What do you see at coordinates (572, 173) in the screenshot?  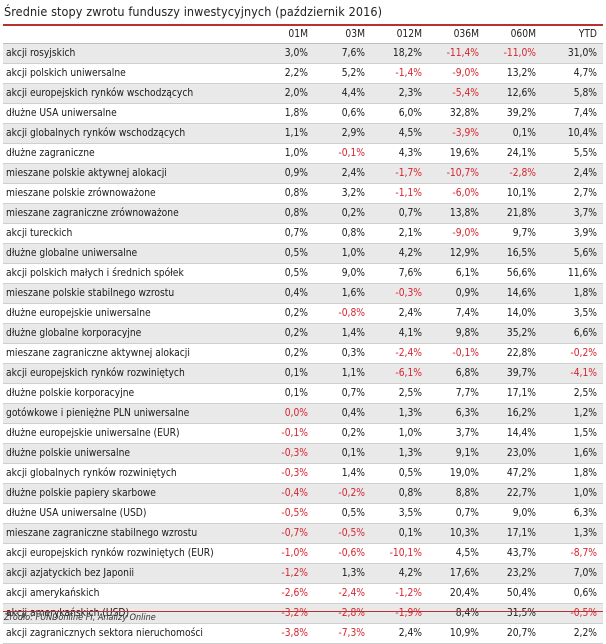 I see `return-ytd: 2,4%` at bounding box center [572, 173].